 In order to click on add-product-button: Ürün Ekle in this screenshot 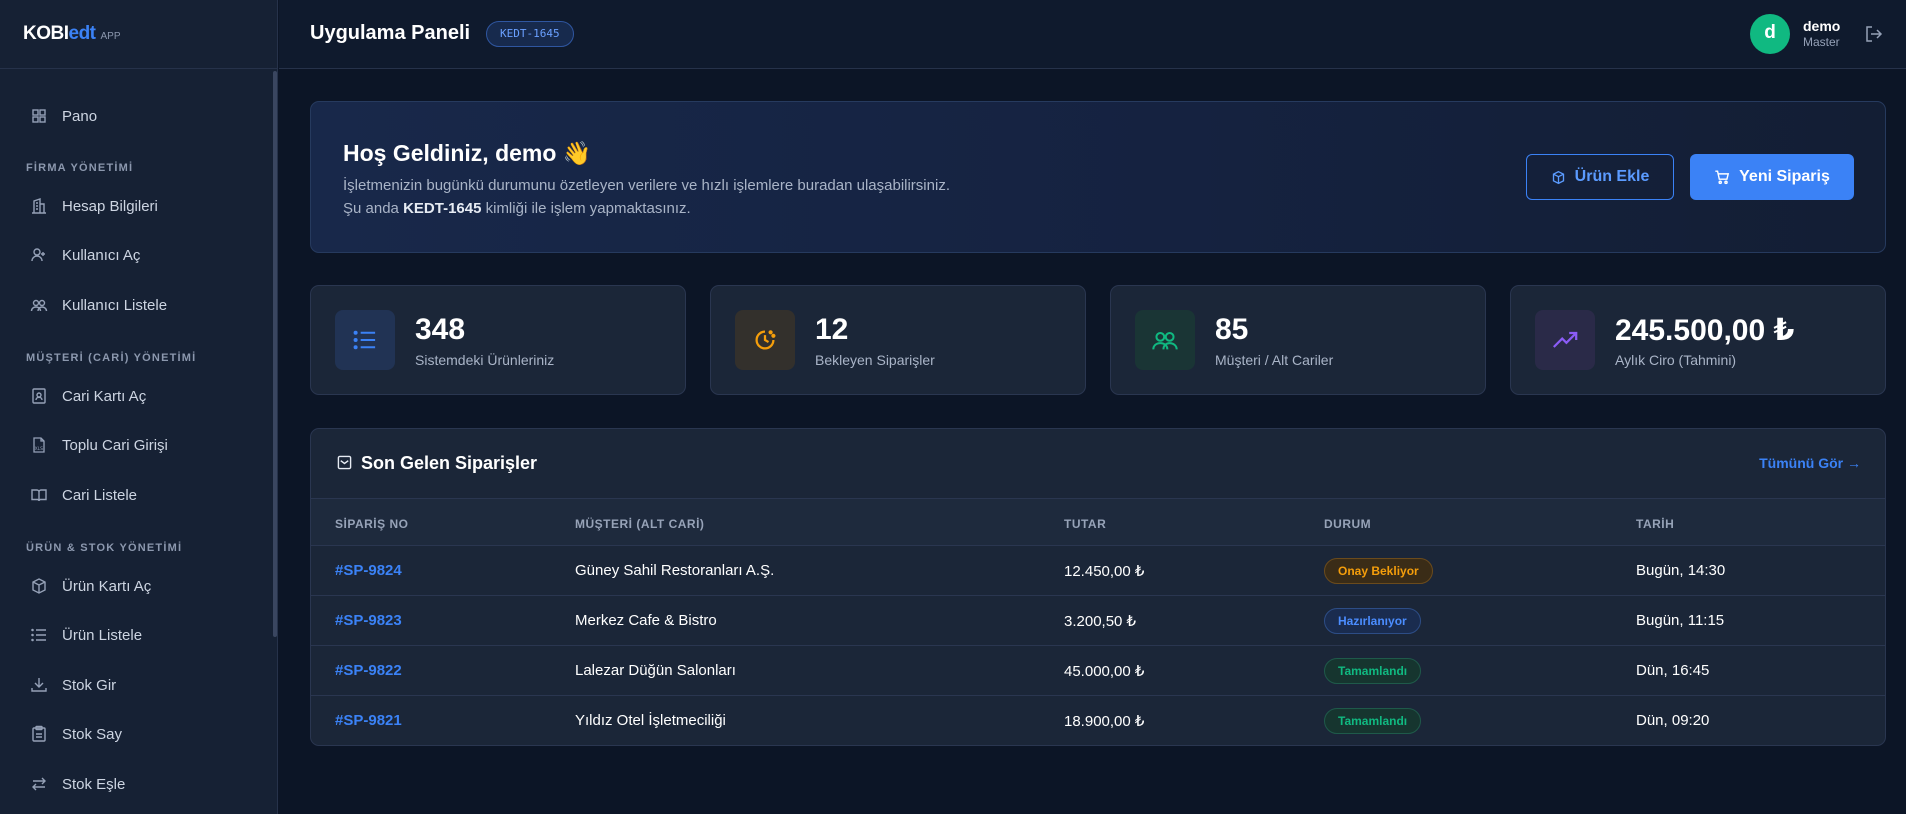, I will do `click(1600, 177)`.